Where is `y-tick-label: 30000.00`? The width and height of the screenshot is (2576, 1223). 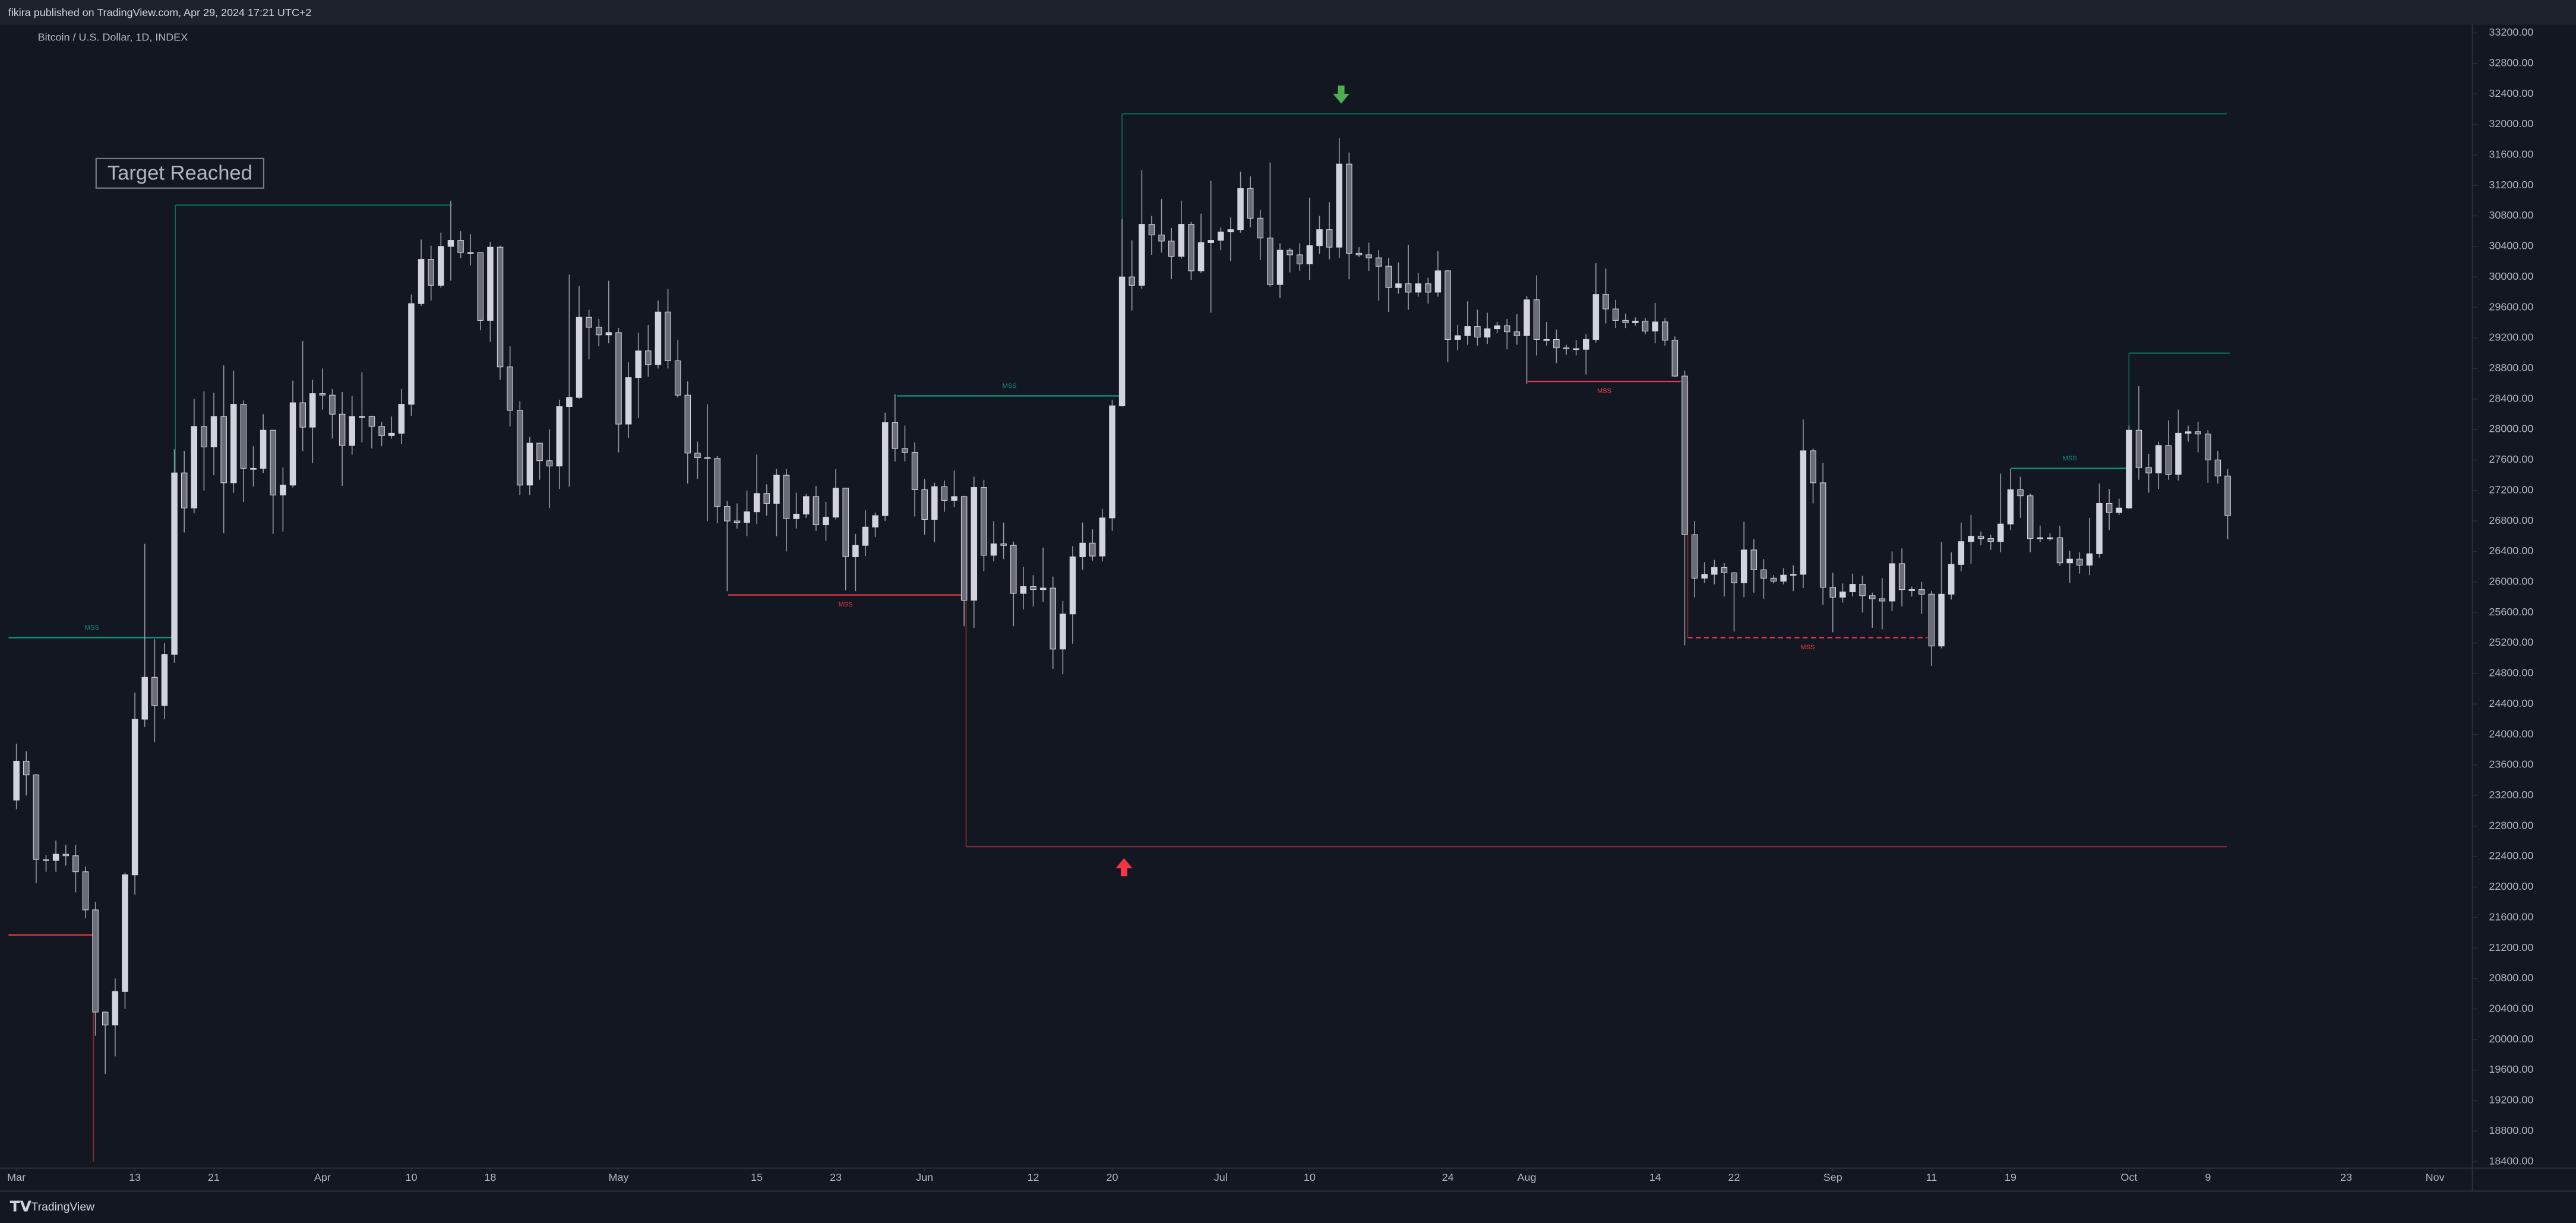
y-tick-label: 30000.00 is located at coordinates (2511, 276).